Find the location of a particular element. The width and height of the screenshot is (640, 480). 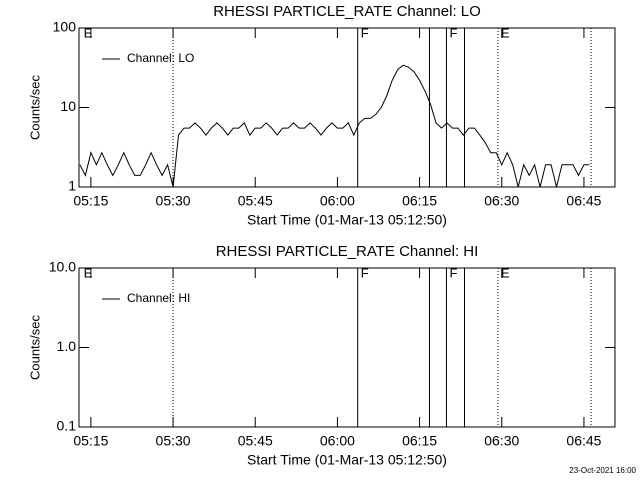

y-tick-label: 1 is located at coordinates (72, 186).